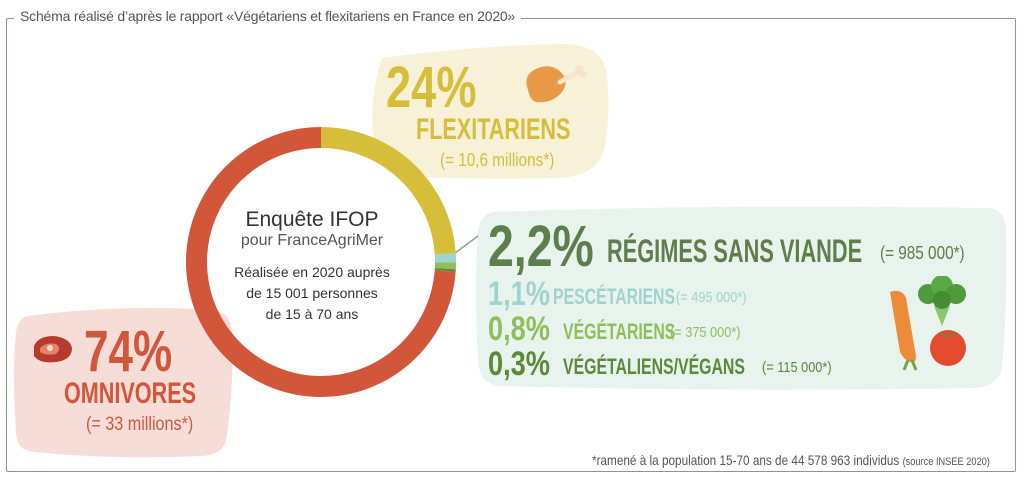 This screenshot has height=480, width=1024. I want to click on sans-viande-pct: 2,2%, so click(541, 246).